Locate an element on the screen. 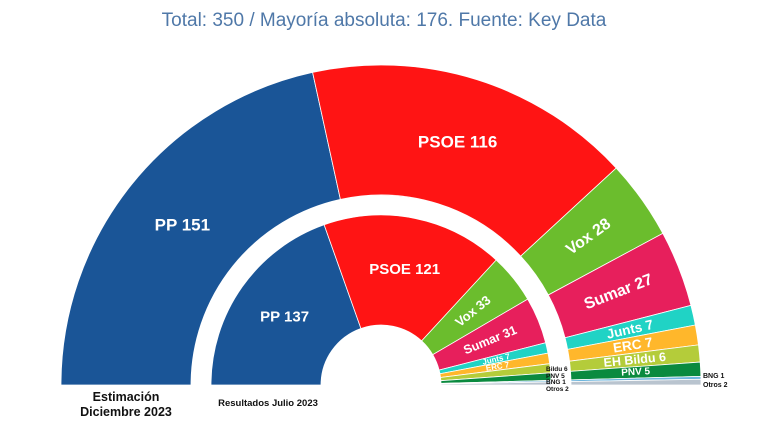 Image resolution: width=768 pixels, height=432 pixels. seat-wedge-otros-ring1 is located at coordinates (496, 383).